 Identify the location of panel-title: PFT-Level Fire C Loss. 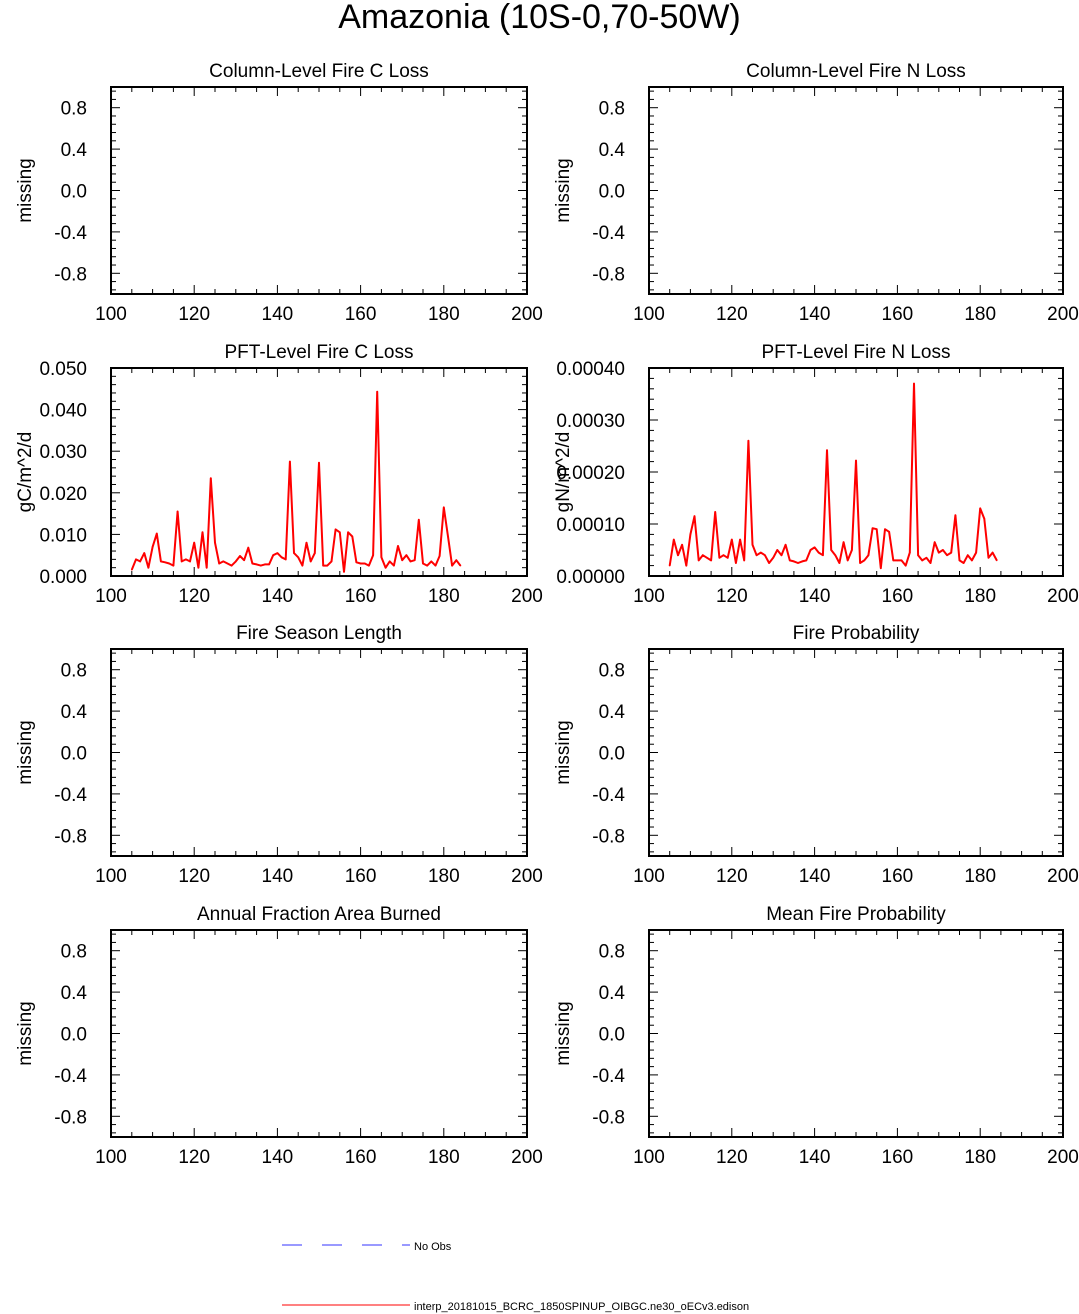
(319, 352).